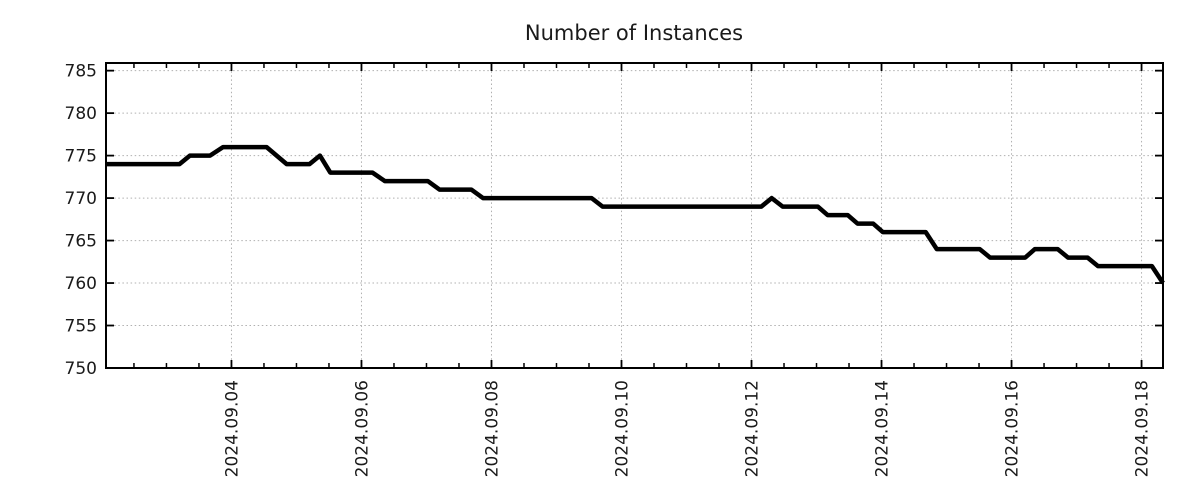 The height and width of the screenshot is (500, 1200). I want to click on x-tick-label: 2024.09.10, so click(622, 428).